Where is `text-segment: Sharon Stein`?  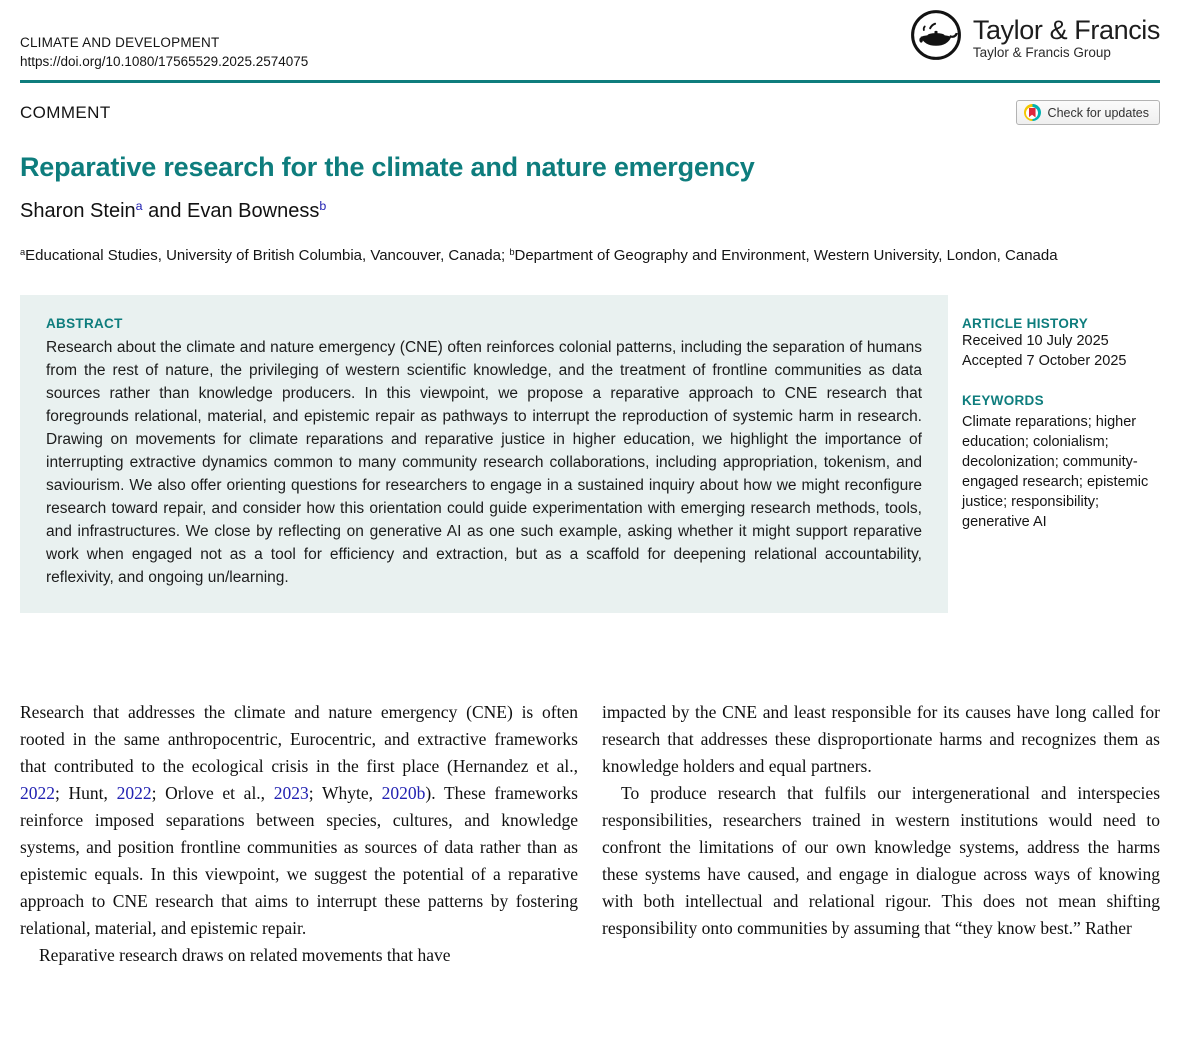
text-segment: Sharon Stein is located at coordinates (78, 211).